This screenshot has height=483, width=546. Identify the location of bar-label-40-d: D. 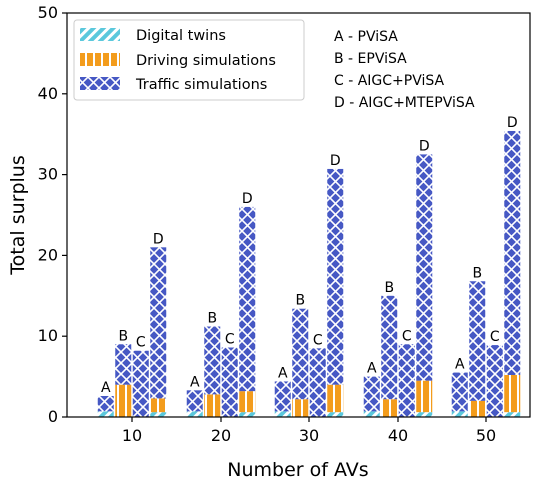
(424, 146).